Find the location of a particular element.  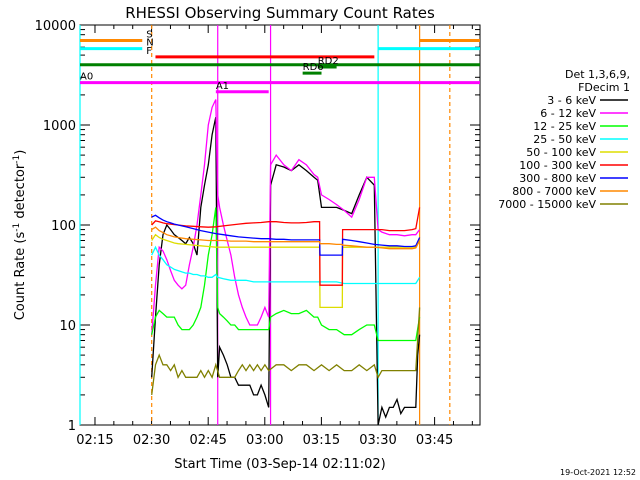

x-tick-label-5: 03:30 is located at coordinates (377, 440).